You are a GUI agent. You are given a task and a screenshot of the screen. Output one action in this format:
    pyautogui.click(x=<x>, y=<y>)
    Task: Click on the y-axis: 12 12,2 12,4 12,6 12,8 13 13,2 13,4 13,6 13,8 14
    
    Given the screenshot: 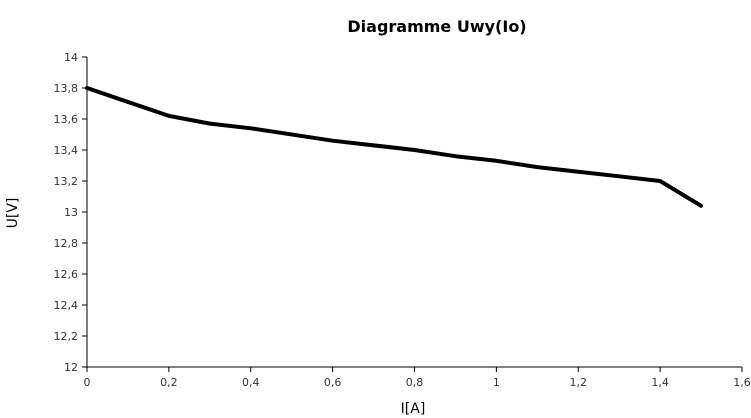 What is the action you would take?
    pyautogui.click(x=71, y=212)
    